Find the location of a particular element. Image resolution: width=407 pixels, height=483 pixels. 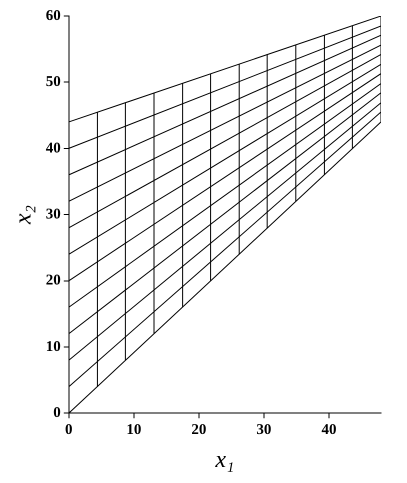

x-tick-label: 20 is located at coordinates (198, 430).